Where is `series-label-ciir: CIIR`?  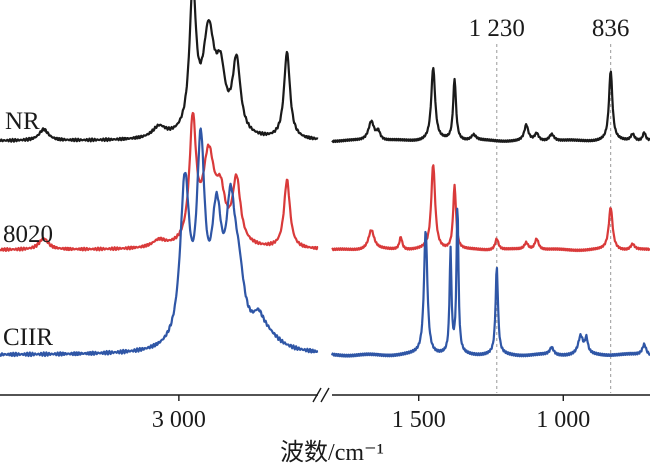
series-label-ciir: CIIR is located at coordinates (28, 337).